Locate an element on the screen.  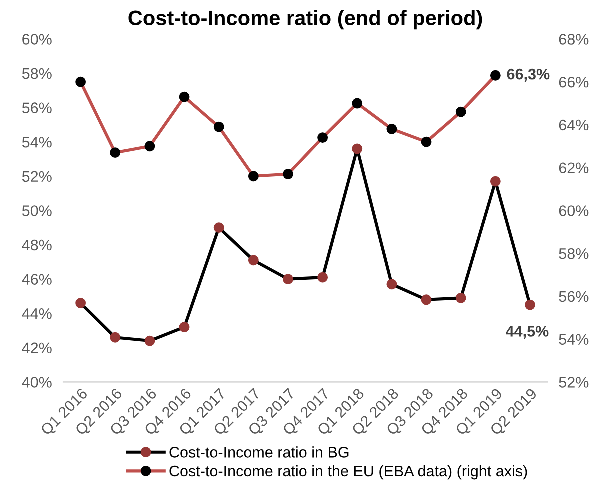
y2-tick-label: 68% is located at coordinates (574, 39).